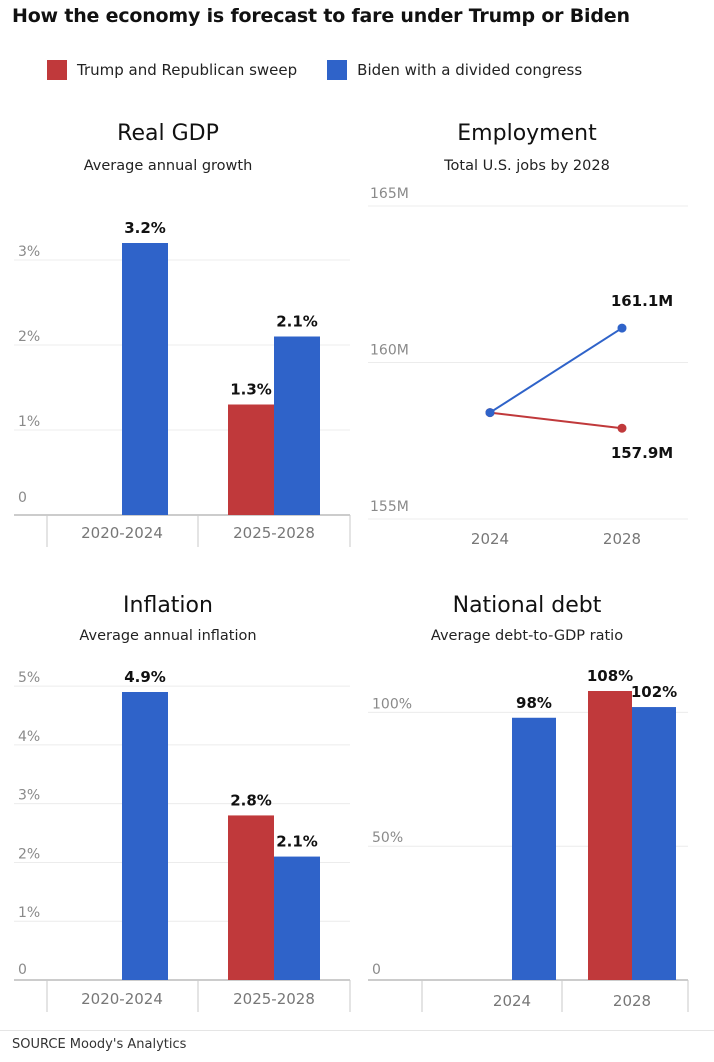  Describe the element at coordinates (29, 252) in the screenshot. I see `chart1-ytick-label: 3%` at that location.